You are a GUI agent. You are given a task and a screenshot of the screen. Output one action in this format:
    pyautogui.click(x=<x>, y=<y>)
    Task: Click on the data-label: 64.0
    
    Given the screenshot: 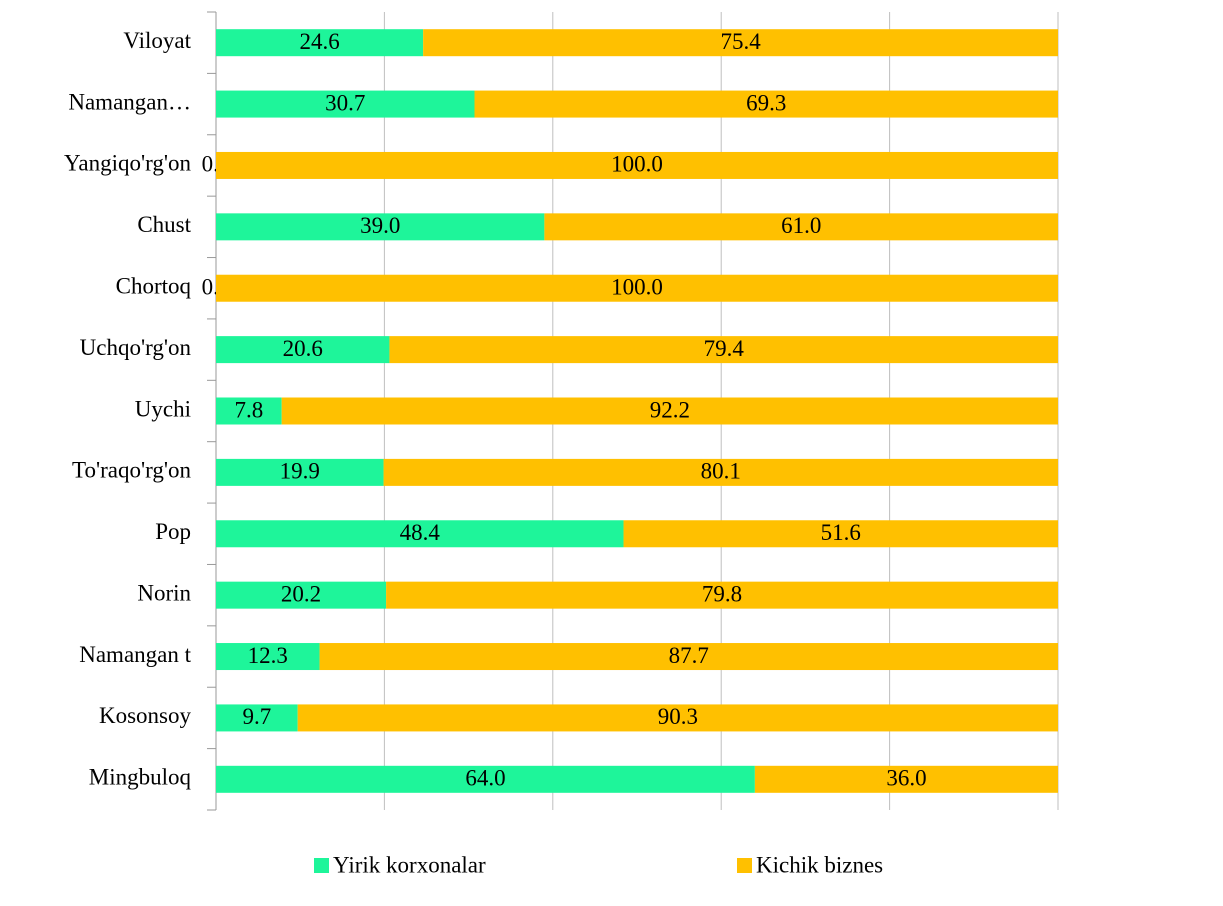 What is the action you would take?
    pyautogui.click(x=485, y=778)
    